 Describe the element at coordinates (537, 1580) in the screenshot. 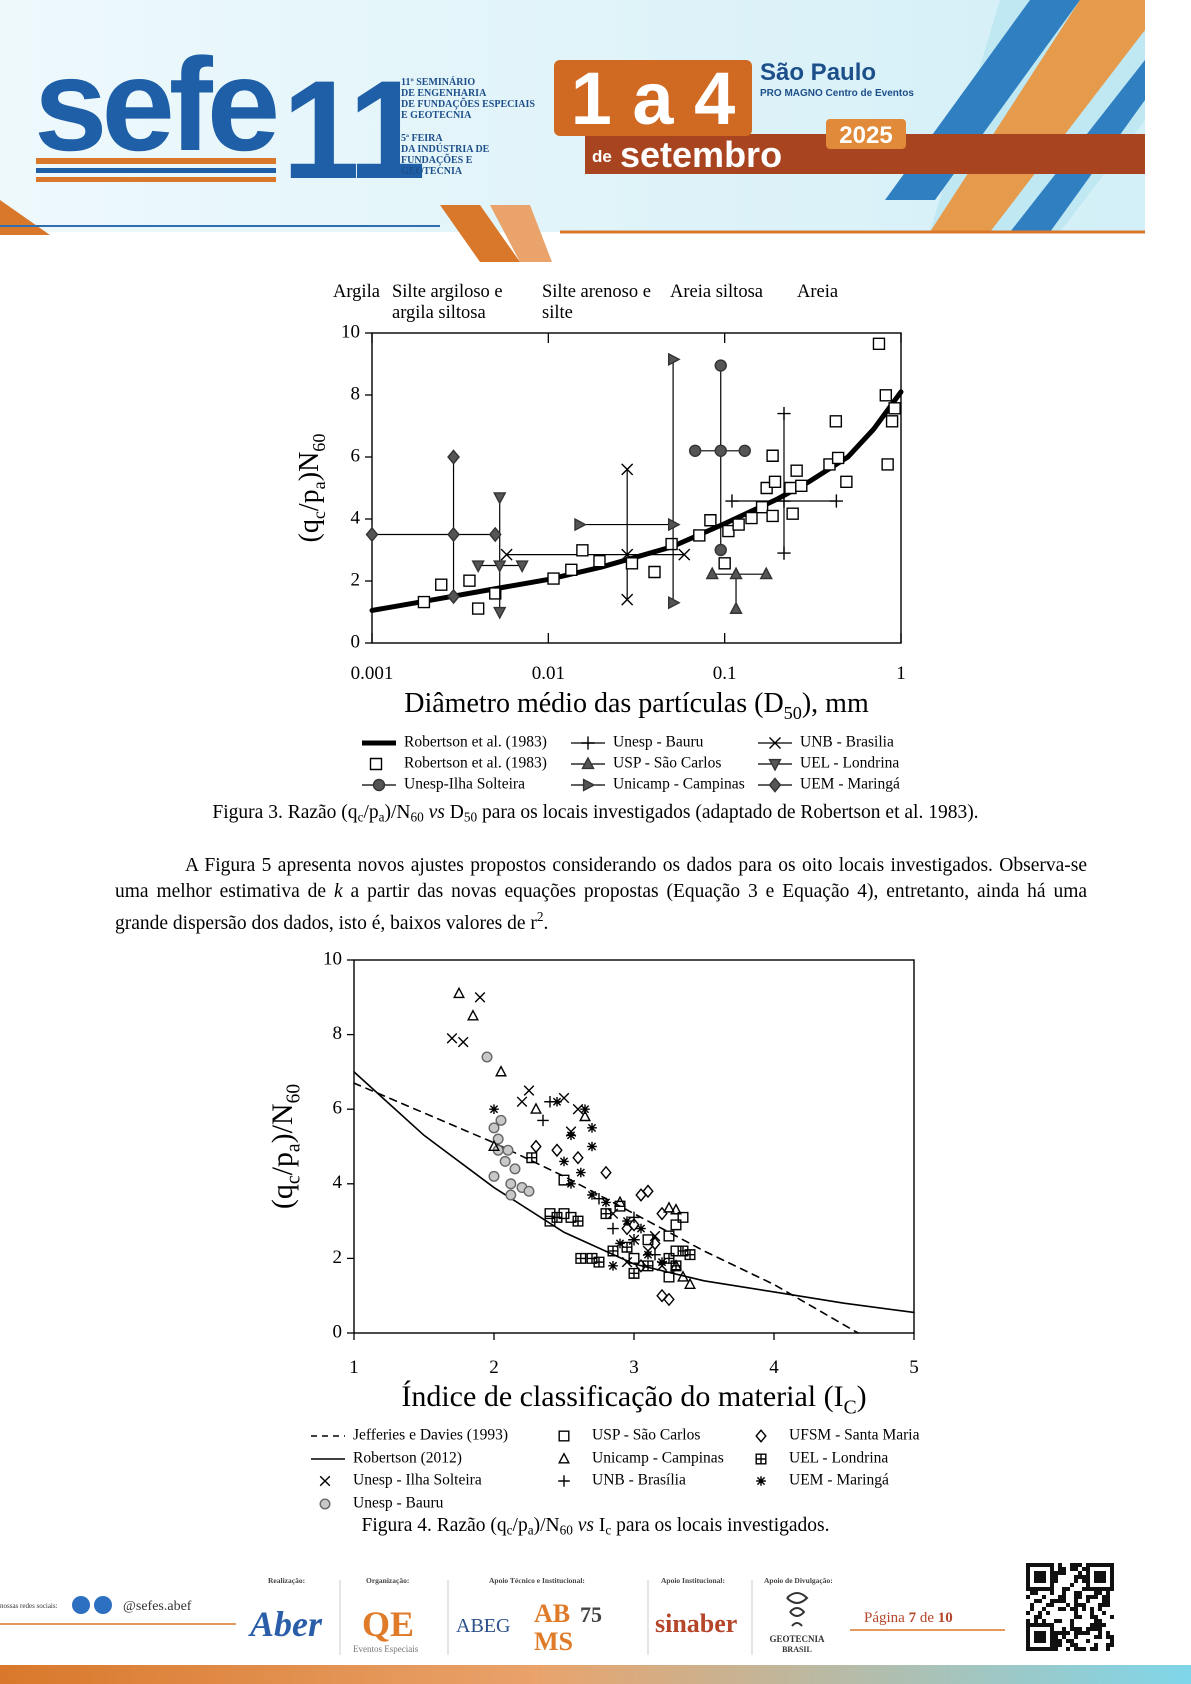

I see `section-label: Apoio Técnico e Institucional:` at that location.